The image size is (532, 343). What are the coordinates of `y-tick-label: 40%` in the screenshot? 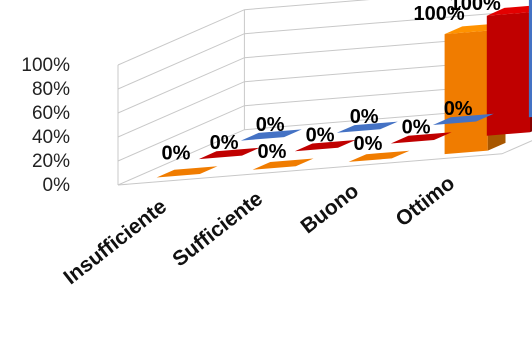 It's located at (51, 137).